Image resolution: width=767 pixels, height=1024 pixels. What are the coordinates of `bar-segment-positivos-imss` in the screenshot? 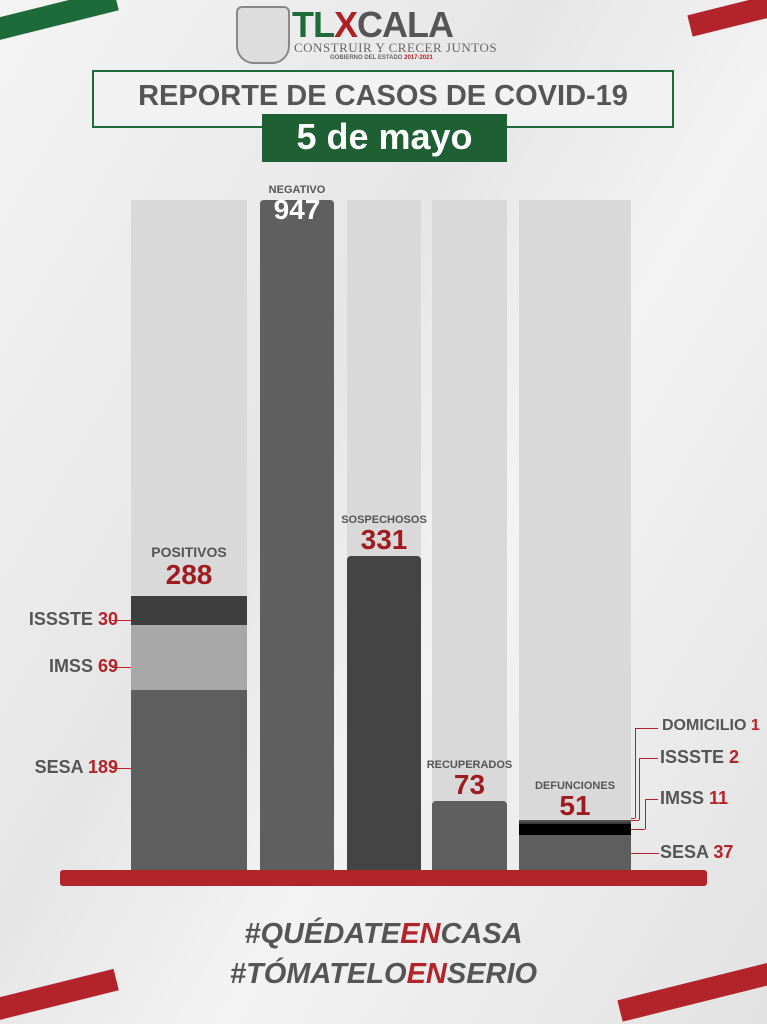 It's located at (189, 657).